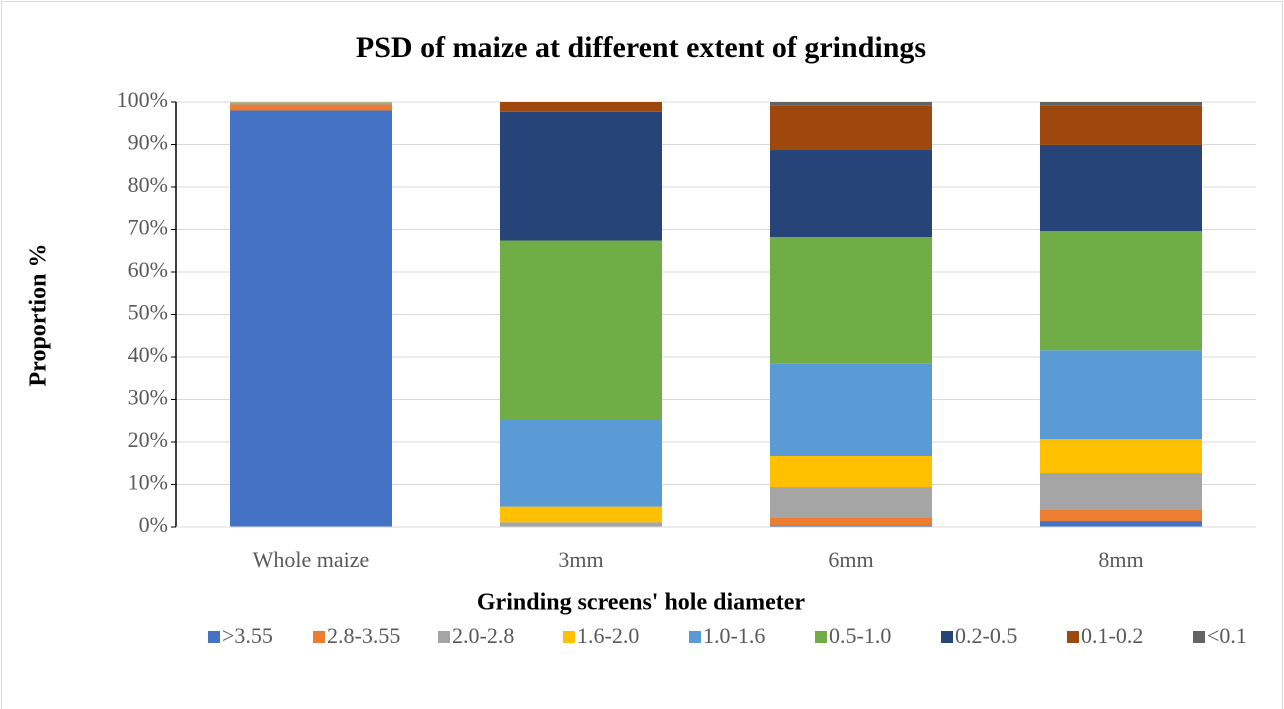  What do you see at coordinates (142, 99) in the screenshot?
I see `y-tick-label: 100%` at bounding box center [142, 99].